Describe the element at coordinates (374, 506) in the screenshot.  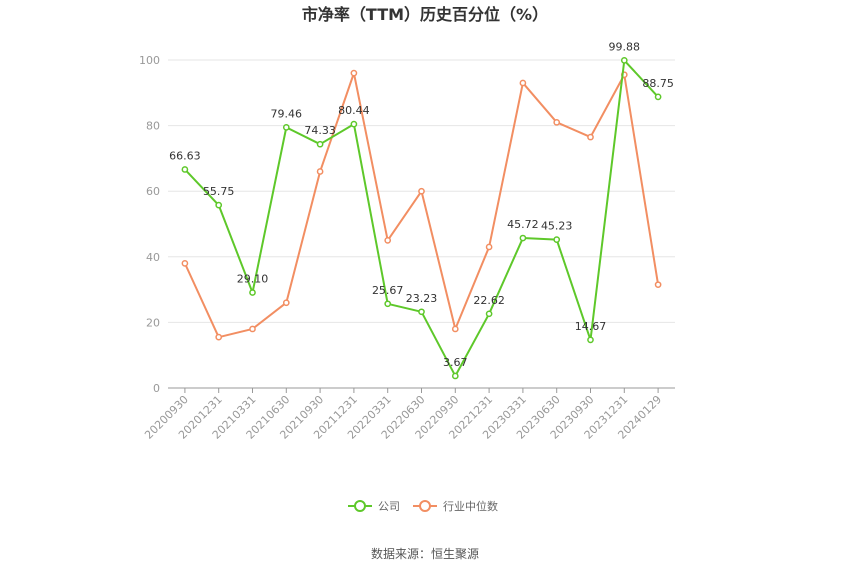
I see `legend-item-company: 公司` at that location.